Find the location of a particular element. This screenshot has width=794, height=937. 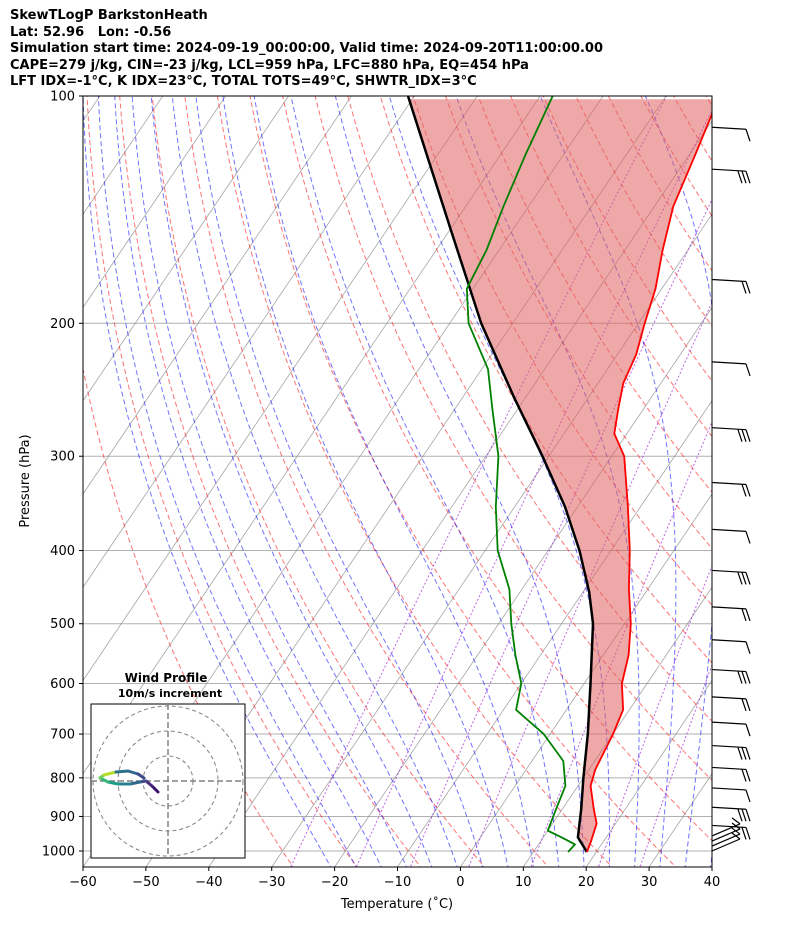

x-tick-label: −30 is located at coordinates (271, 882).